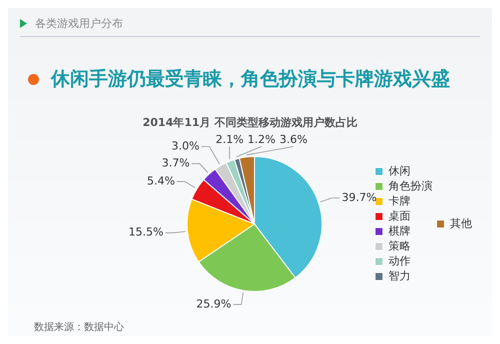  What do you see at coordinates (160, 181) in the screenshot?
I see `data-label: 5.4%` at bounding box center [160, 181].